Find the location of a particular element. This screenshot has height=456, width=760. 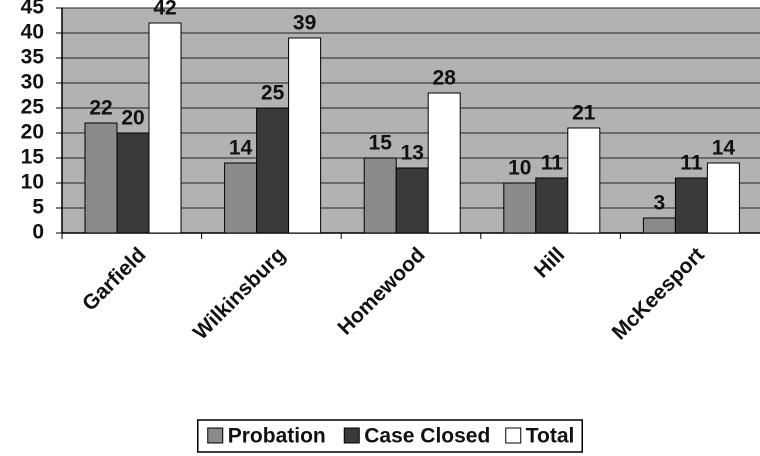

x-tick-label: Garfield is located at coordinates (114, 279).